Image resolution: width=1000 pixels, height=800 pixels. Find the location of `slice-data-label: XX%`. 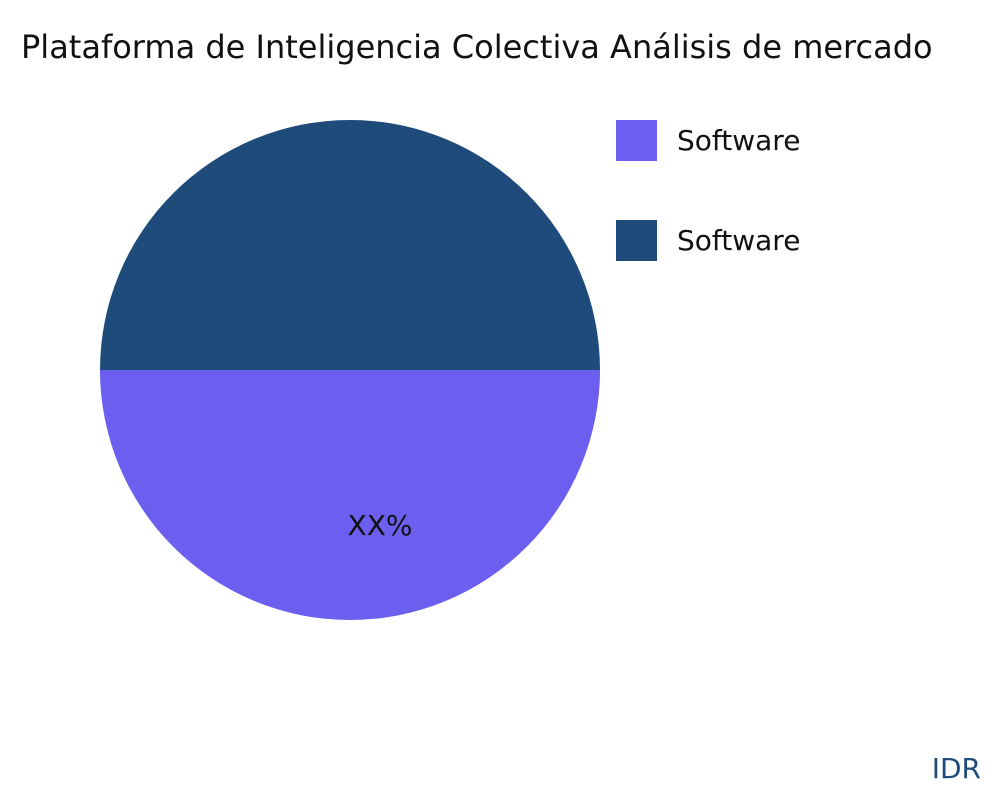

slice-data-label: XX% is located at coordinates (380, 525).